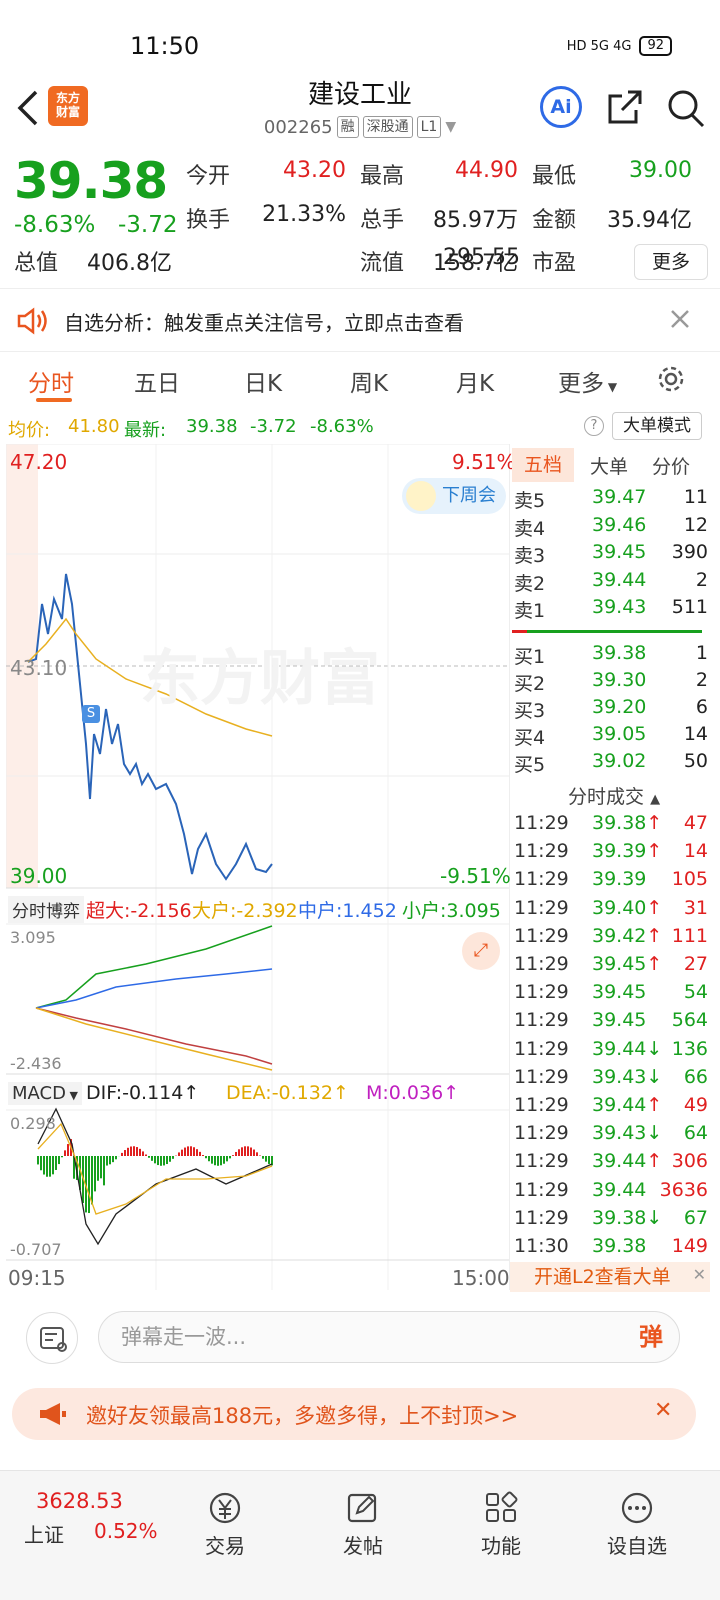 Image resolution: width=720 pixels, height=1600 pixels. I want to click on ask-row: 卖5 39.47 11, so click(610, 499).